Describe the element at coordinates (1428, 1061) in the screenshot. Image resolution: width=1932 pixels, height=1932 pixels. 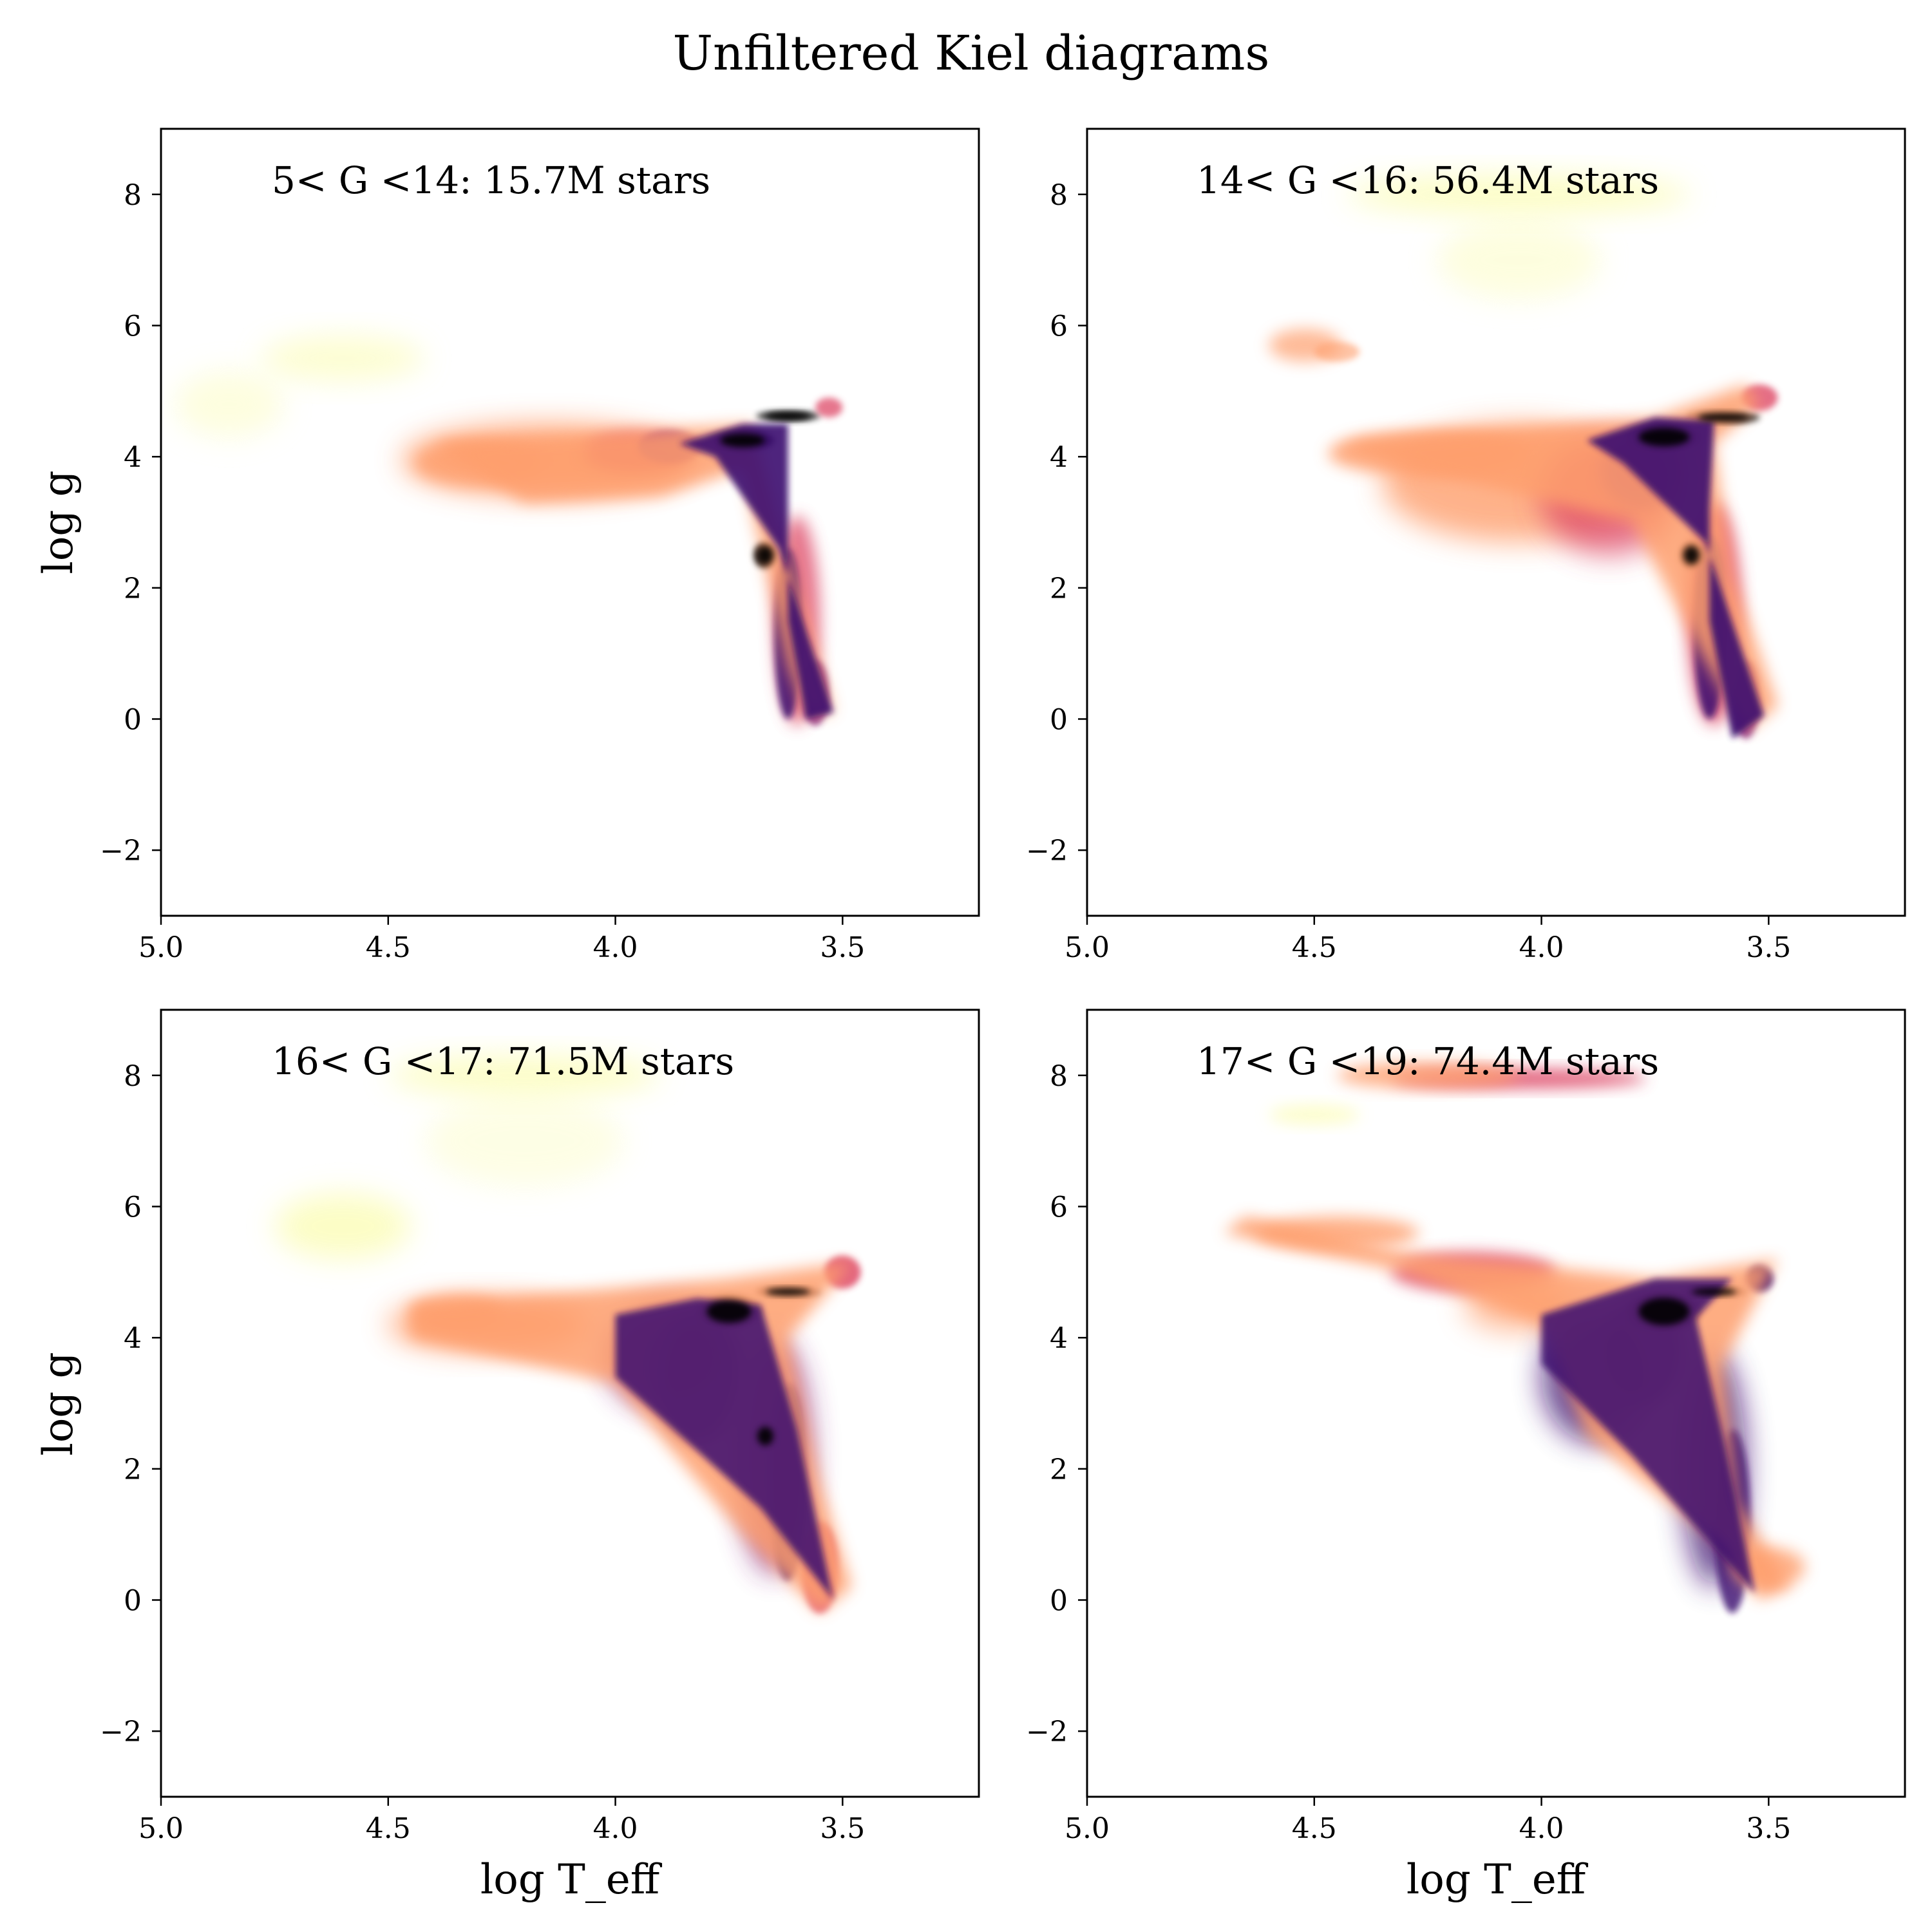
I see `panel-annotation: 17< G <19: 74.4M stars` at that location.